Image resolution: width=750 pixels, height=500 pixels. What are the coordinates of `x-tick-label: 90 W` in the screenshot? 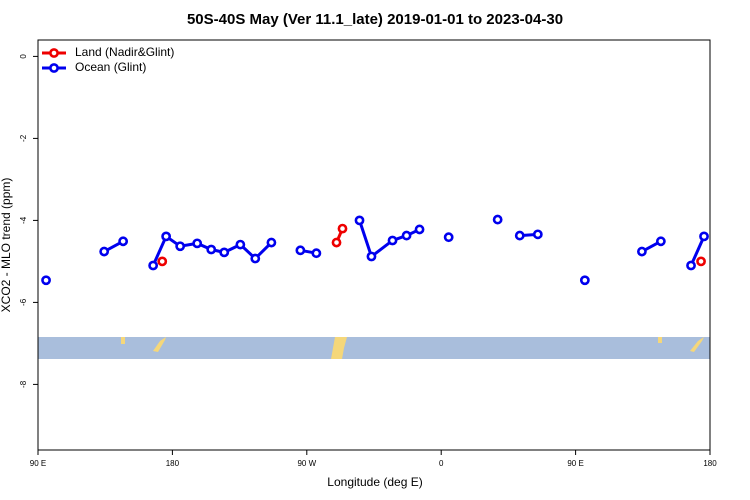 It's located at (306, 463).